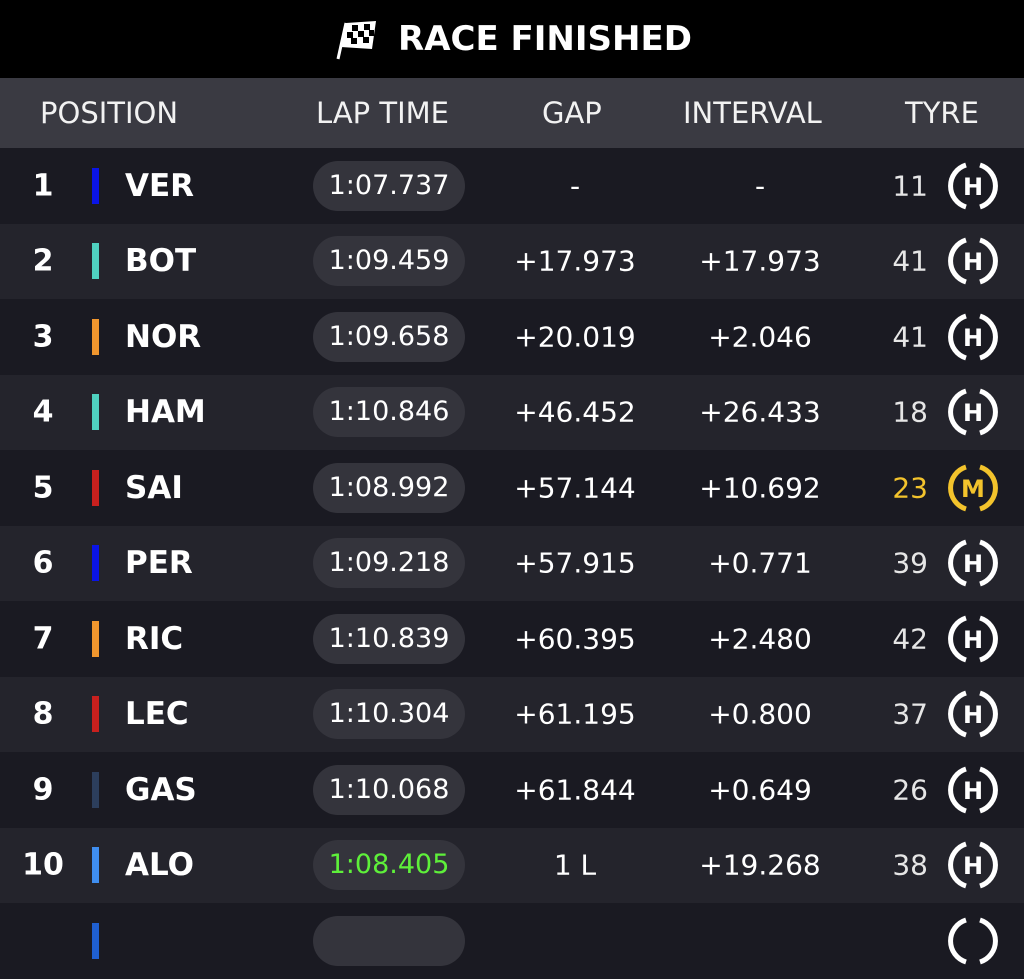  Describe the element at coordinates (910, 865) in the screenshot. I see `tyre-laps: 38` at that location.